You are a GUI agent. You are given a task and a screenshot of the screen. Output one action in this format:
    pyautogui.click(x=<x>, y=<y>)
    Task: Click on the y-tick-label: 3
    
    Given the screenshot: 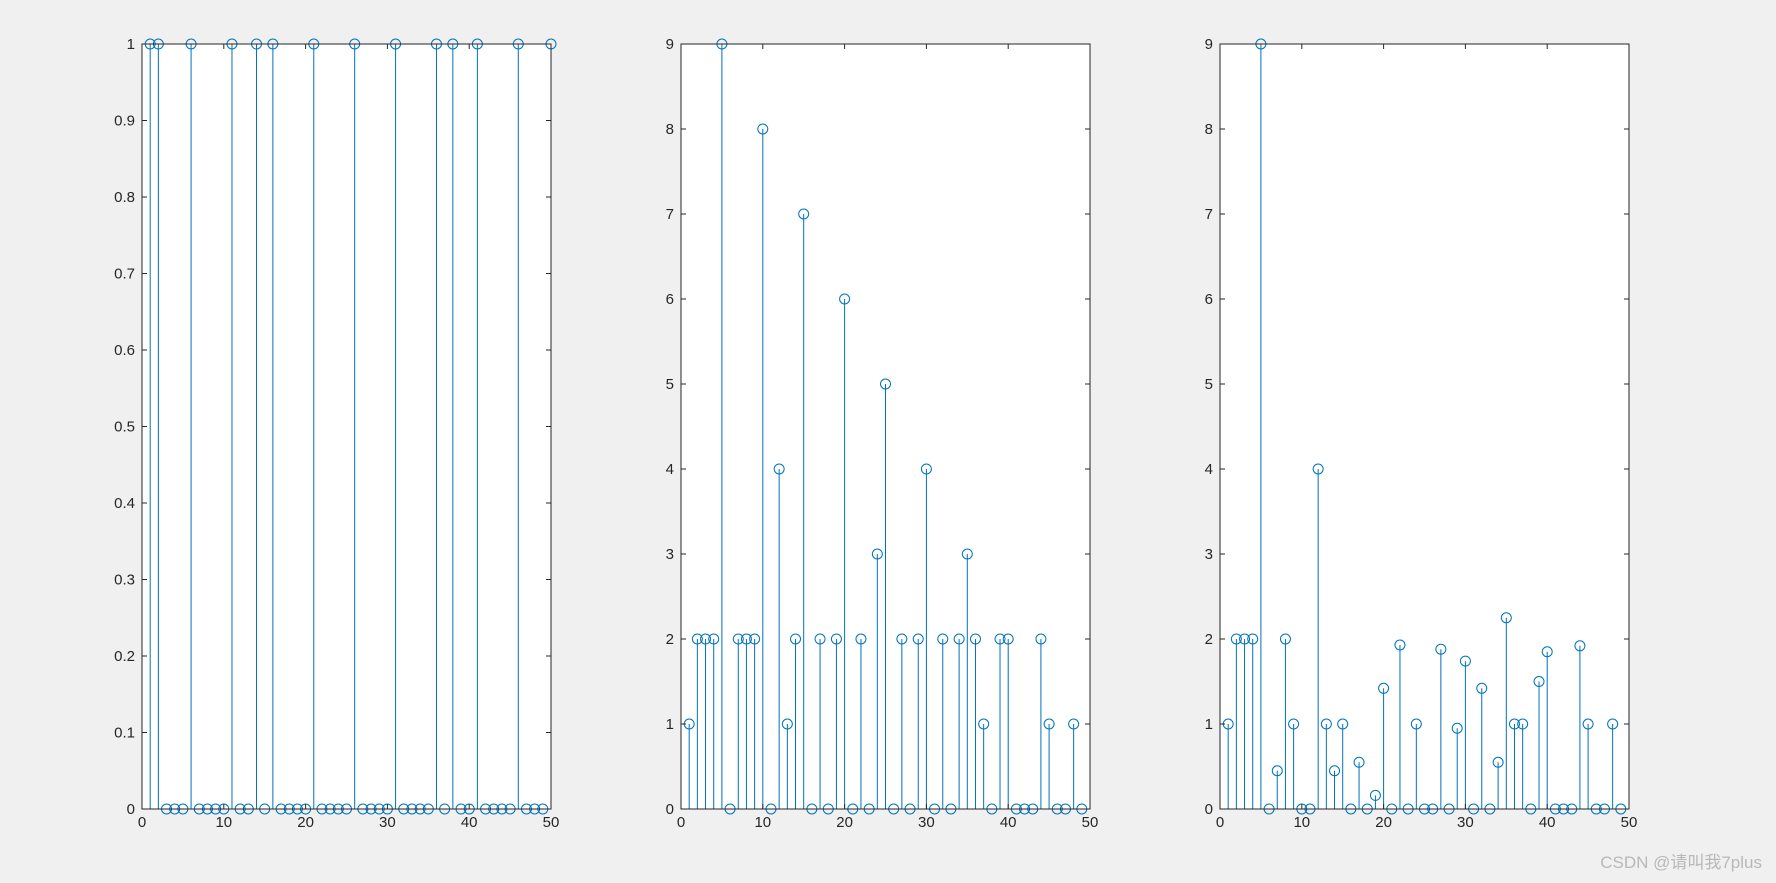 What is the action you would take?
    pyautogui.click(x=670, y=554)
    